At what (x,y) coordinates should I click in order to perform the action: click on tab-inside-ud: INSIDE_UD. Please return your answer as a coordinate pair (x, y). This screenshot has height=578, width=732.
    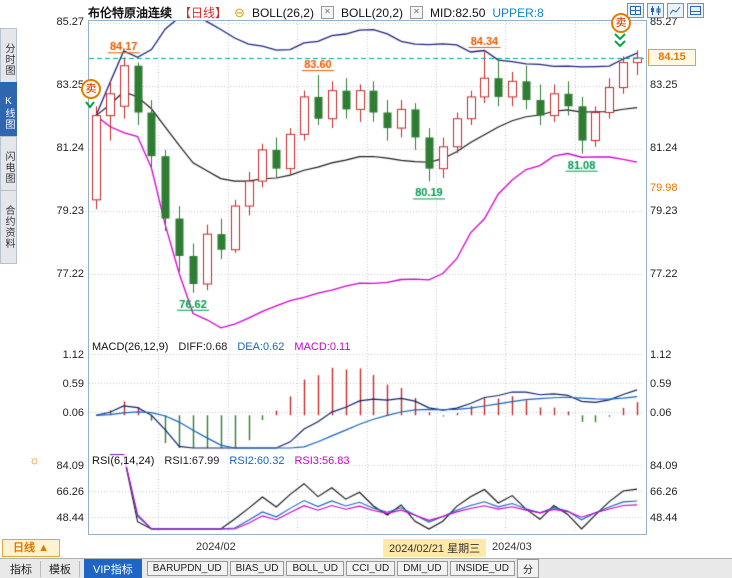
    Looking at the image, I should click on (482, 568).